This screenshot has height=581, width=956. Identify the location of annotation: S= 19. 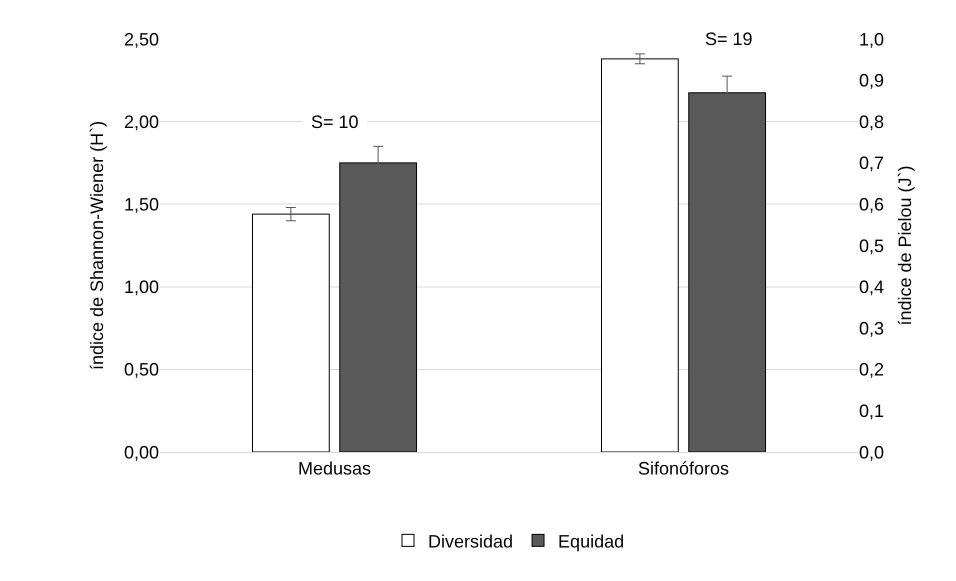
(729, 39).